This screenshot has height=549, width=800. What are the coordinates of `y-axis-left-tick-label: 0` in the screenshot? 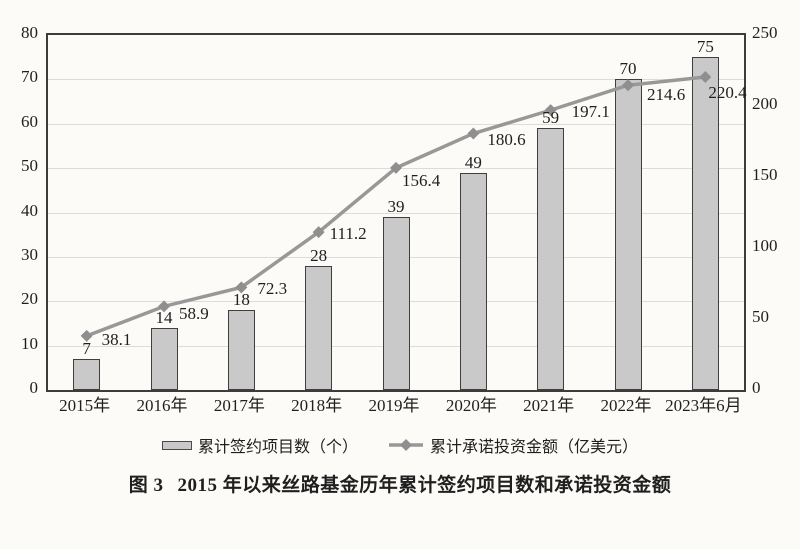 It's located at (34, 387).